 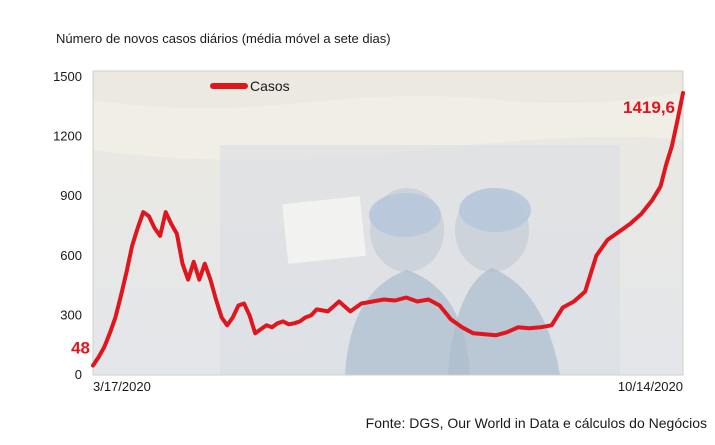 What do you see at coordinates (270, 86) in the screenshot?
I see `legend-label: Casos` at bounding box center [270, 86].